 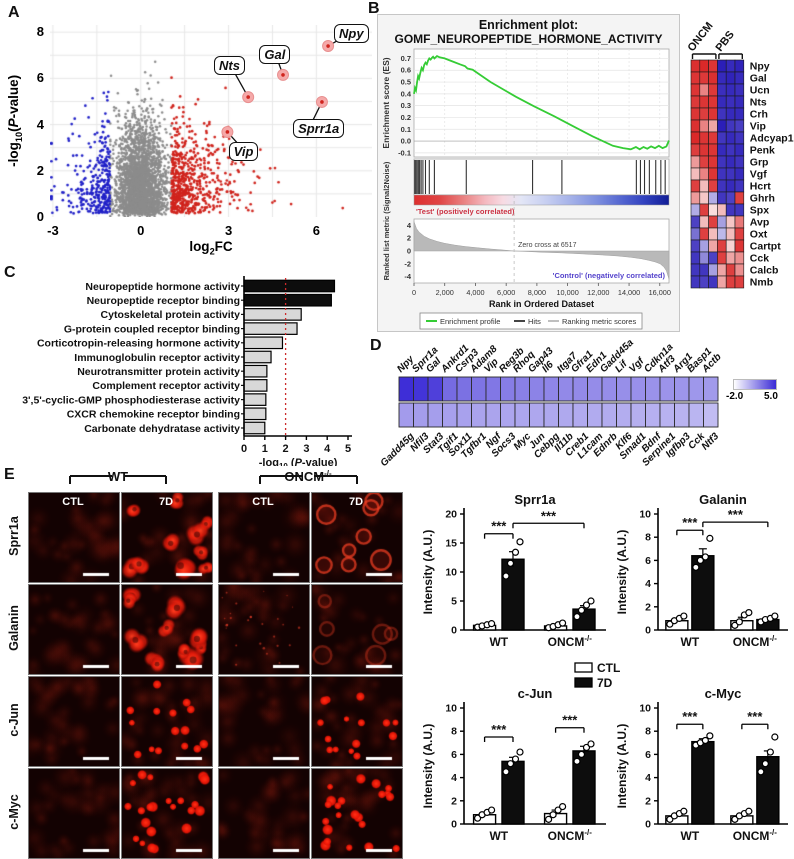 I want to click on volcano-xtick-6: 6, so click(x=316, y=230).